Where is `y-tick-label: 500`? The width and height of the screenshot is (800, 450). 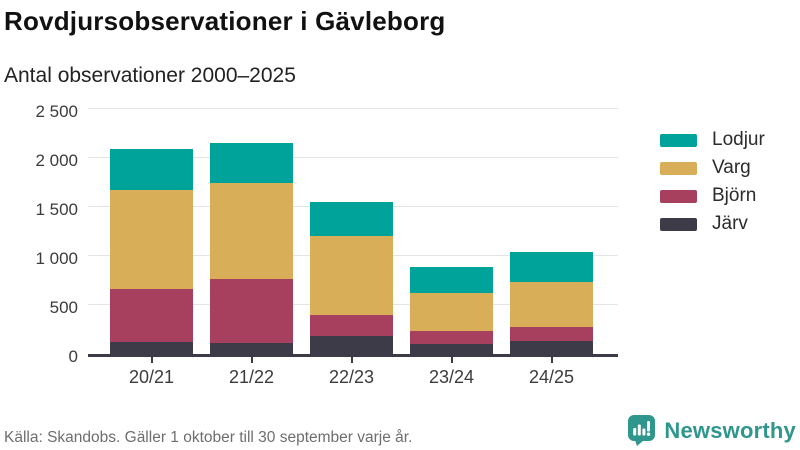 y-tick-label: 500 is located at coordinates (63, 307).